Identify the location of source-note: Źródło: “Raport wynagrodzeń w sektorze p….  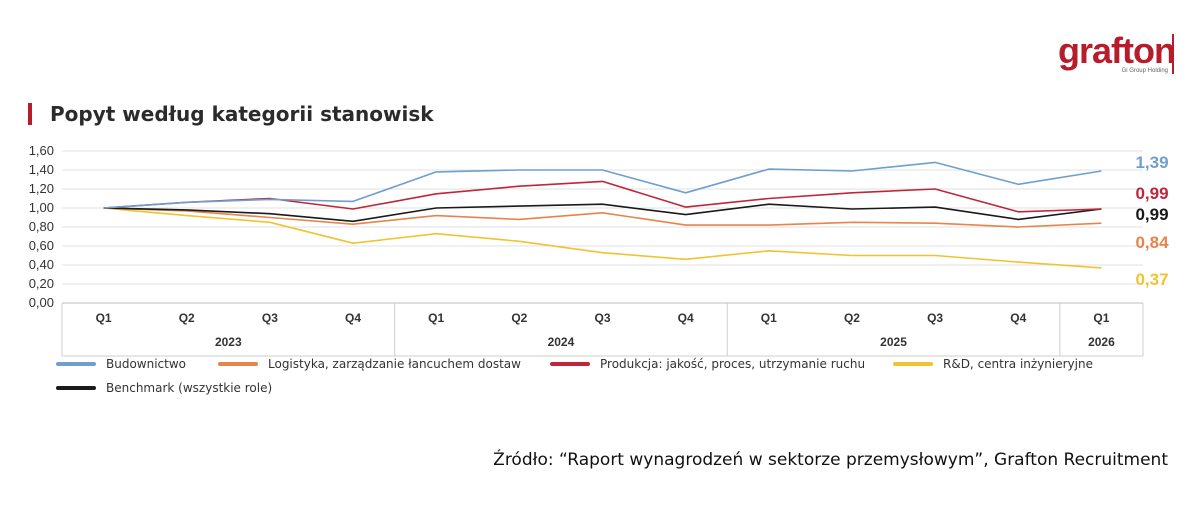
(830, 460).